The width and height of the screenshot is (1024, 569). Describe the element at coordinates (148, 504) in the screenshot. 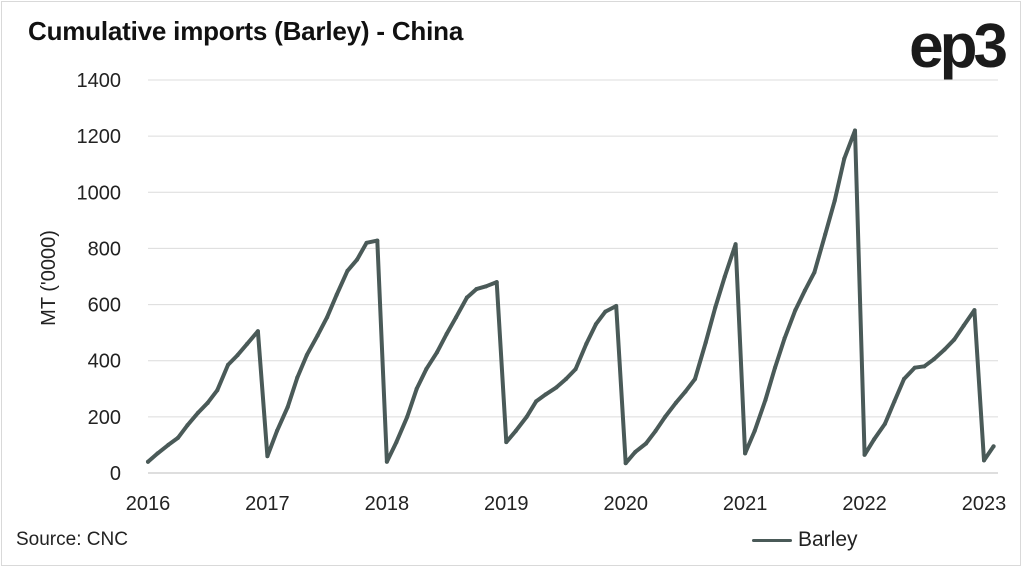

I see `x-tick-label: 2016` at that location.